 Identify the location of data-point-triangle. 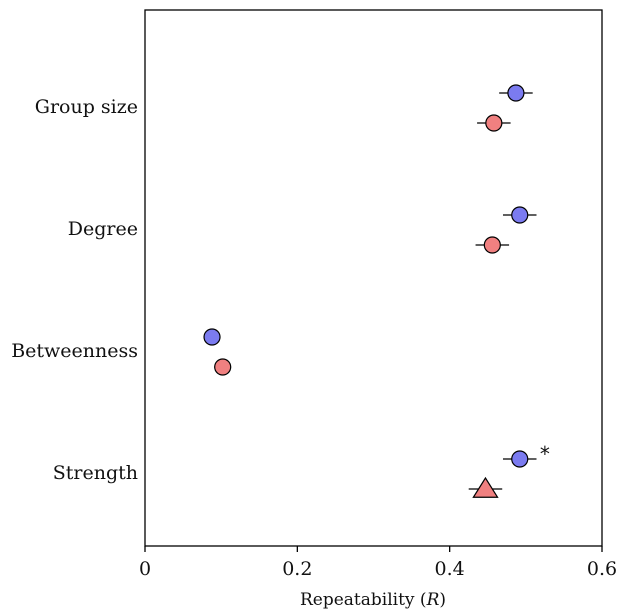
(485, 487).